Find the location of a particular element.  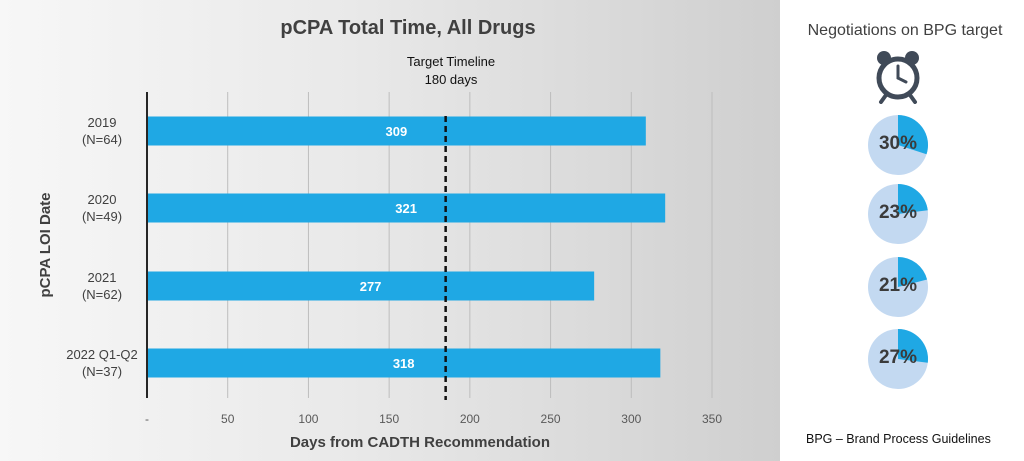

target-timeline-label: Target Timeline is located at coordinates (451, 61).